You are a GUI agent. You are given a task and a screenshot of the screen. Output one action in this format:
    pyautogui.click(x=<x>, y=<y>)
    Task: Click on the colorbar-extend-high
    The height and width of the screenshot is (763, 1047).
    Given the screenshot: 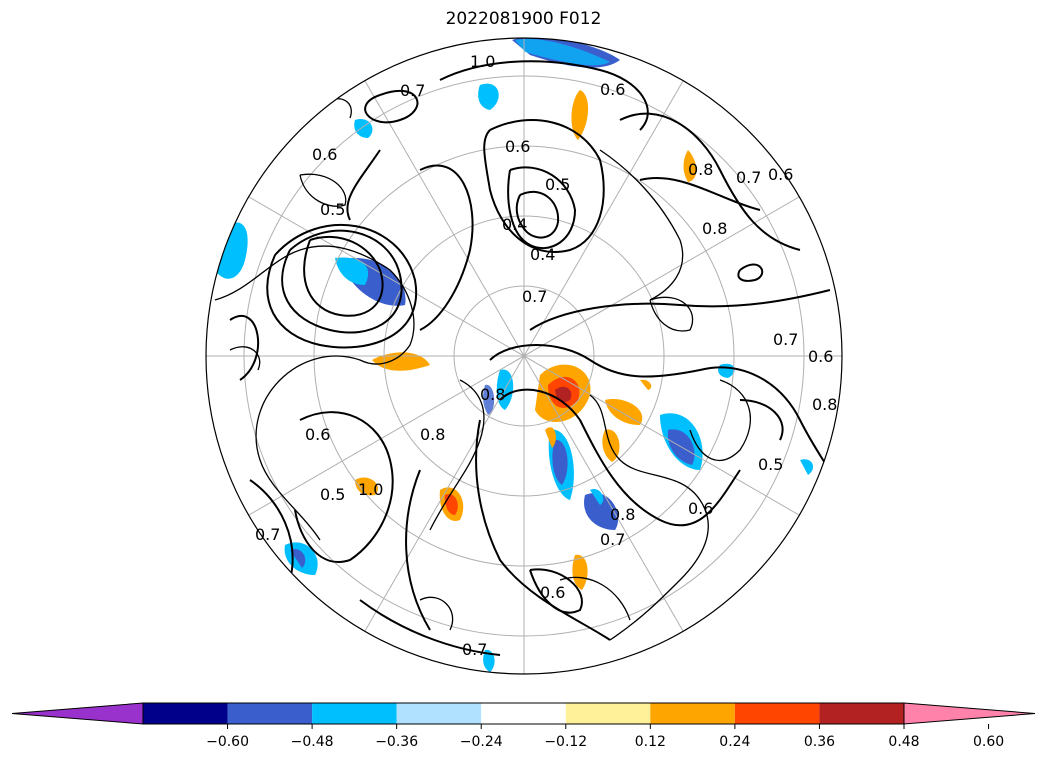 What is the action you would take?
    pyautogui.click(x=969, y=713)
    